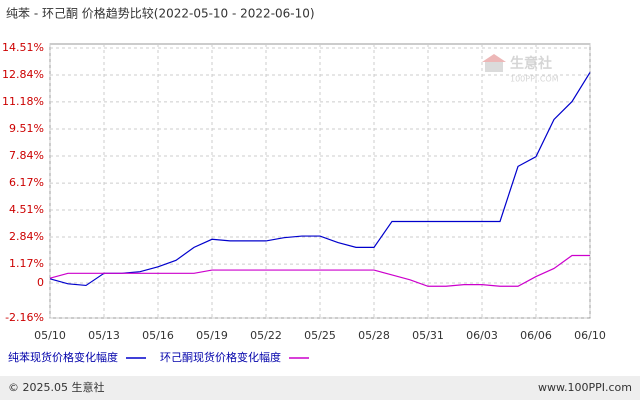 This screenshot has width=640, height=400. Describe the element at coordinates (212, 335) in the screenshot. I see `x-tick-label: 05/19` at that location.